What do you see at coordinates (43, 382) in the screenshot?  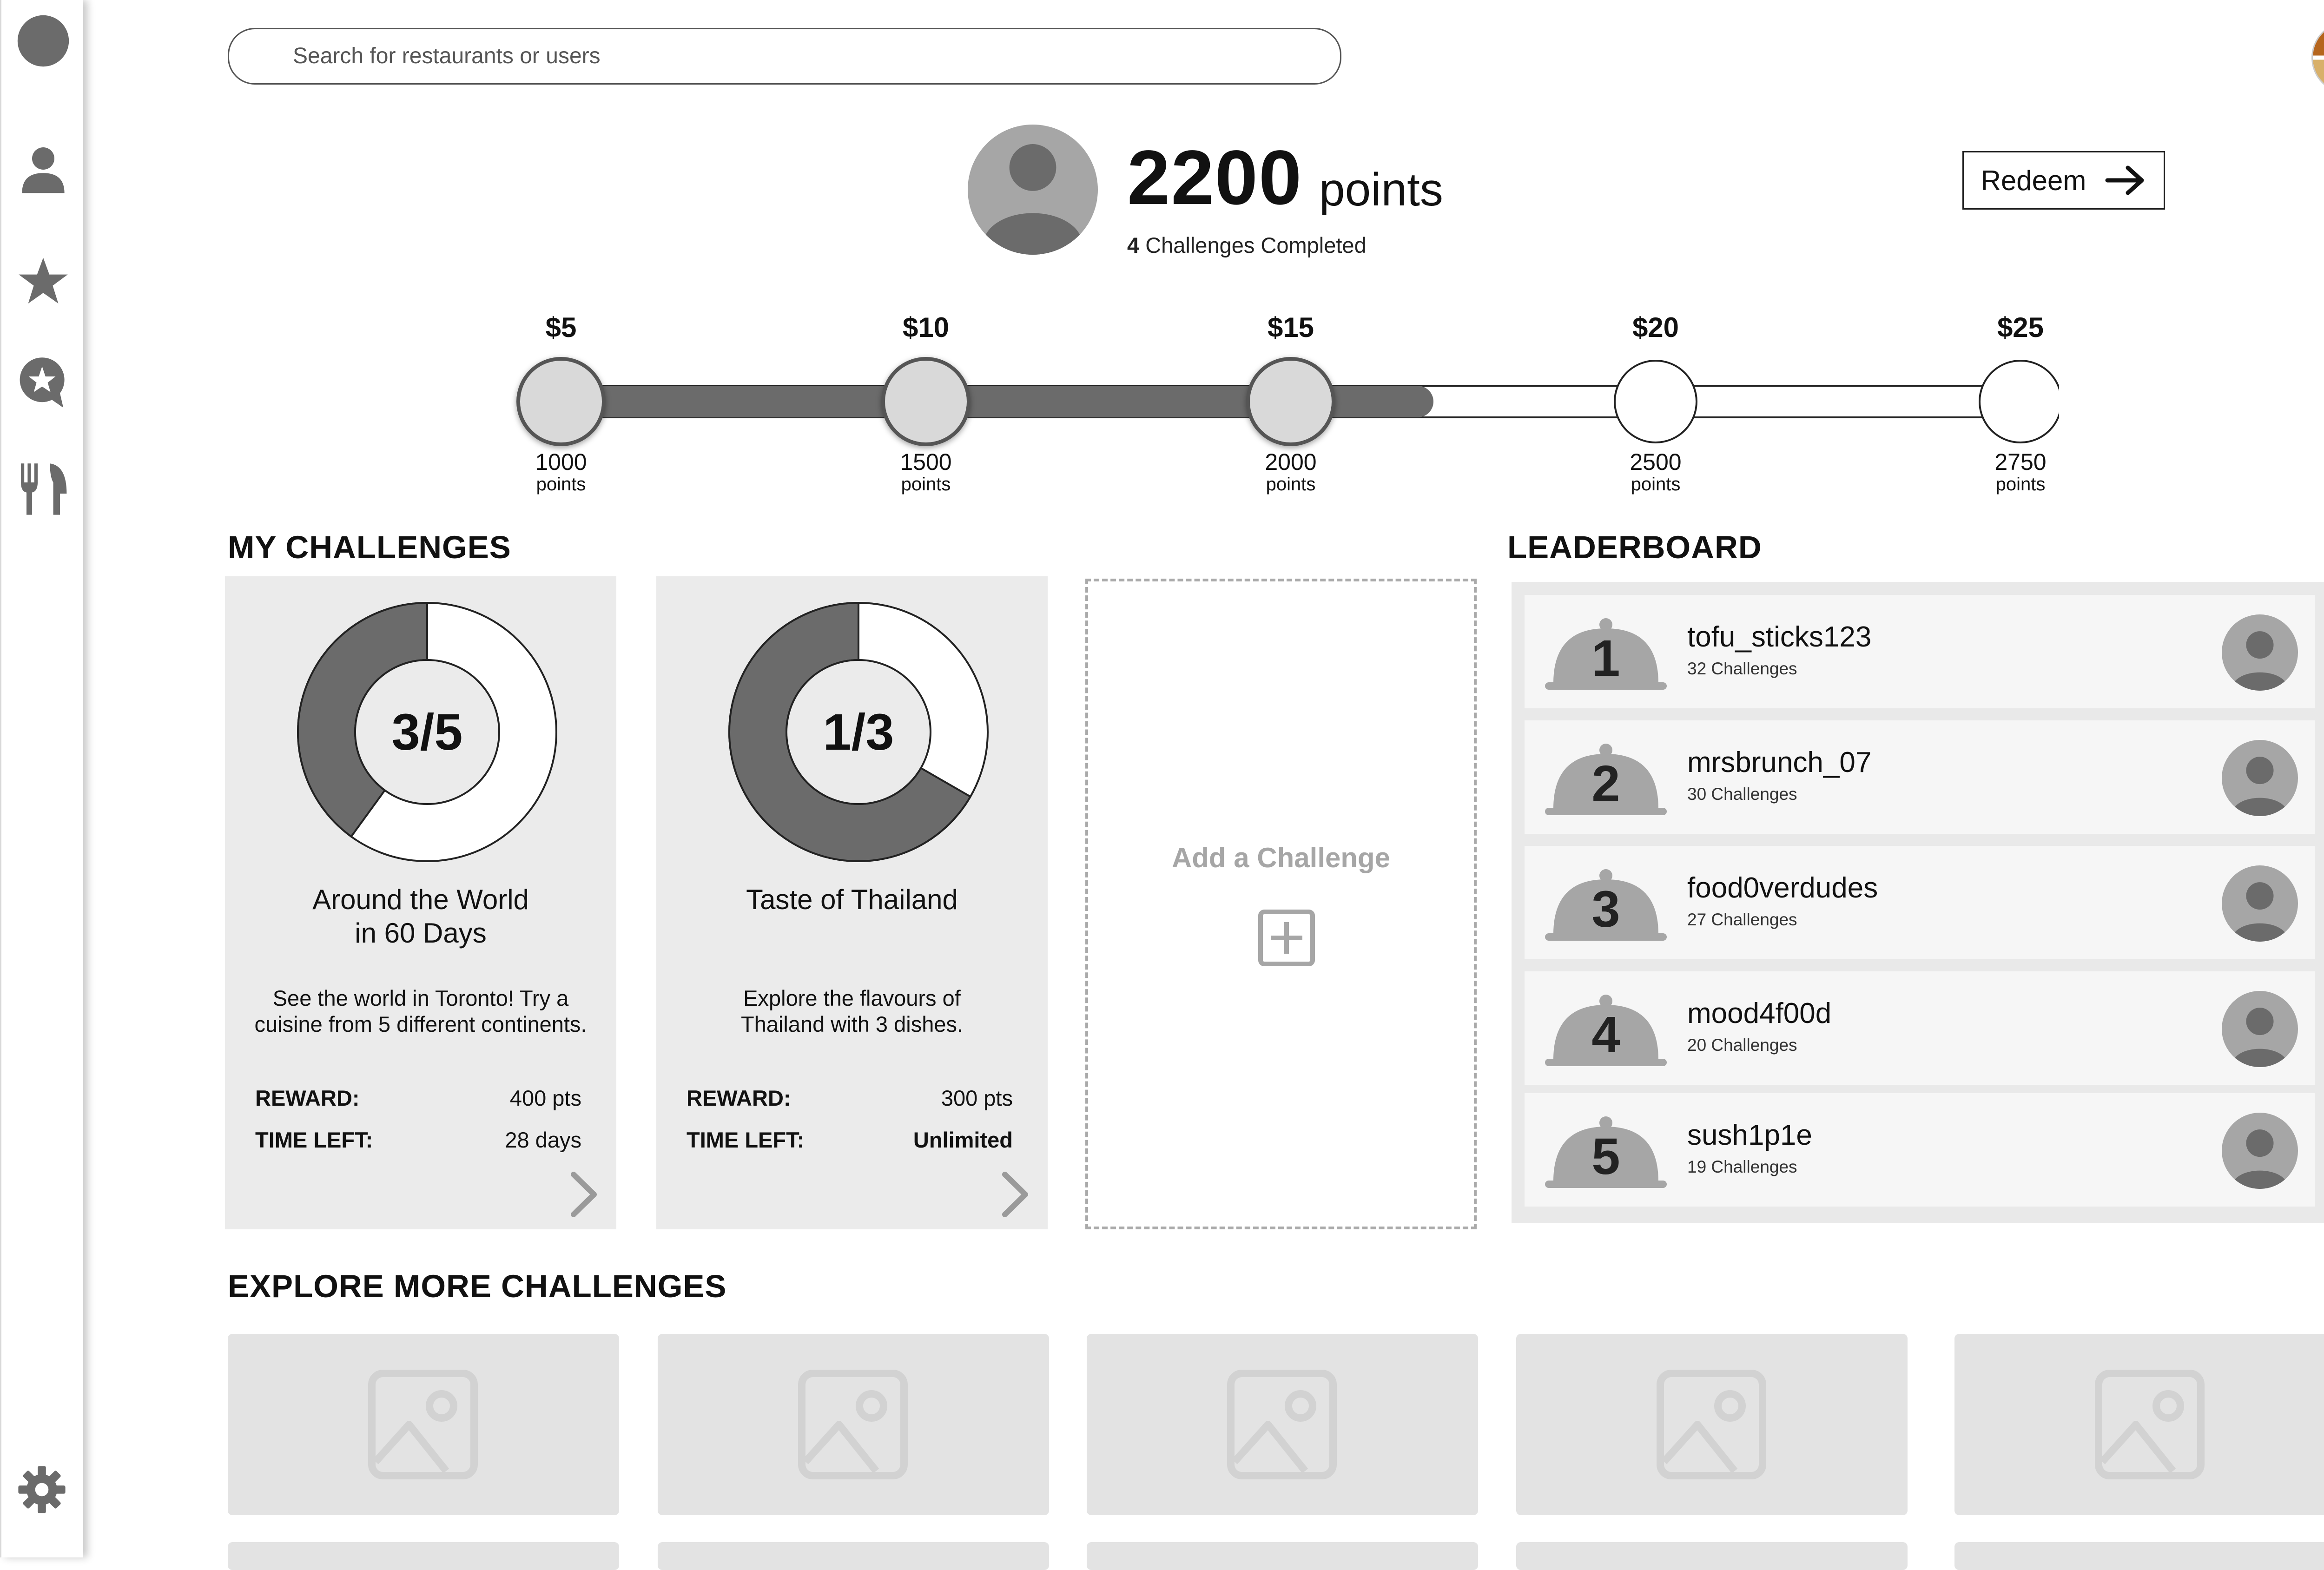 I see `review-bubble-icon` at bounding box center [43, 382].